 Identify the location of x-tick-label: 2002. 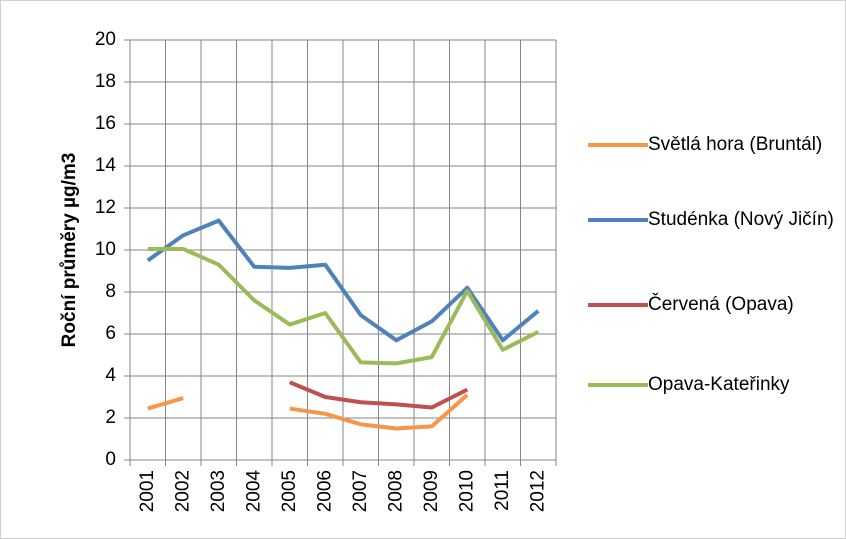
(182, 491).